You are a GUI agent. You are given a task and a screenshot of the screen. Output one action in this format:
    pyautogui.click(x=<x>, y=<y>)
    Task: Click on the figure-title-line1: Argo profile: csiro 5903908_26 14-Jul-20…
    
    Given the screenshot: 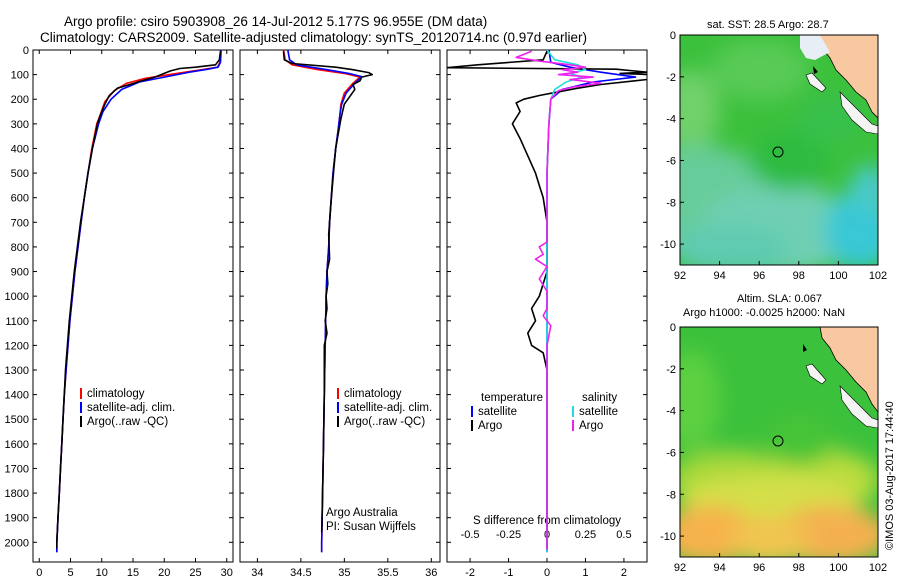 What is the action you would take?
    pyautogui.click(x=275, y=21)
    